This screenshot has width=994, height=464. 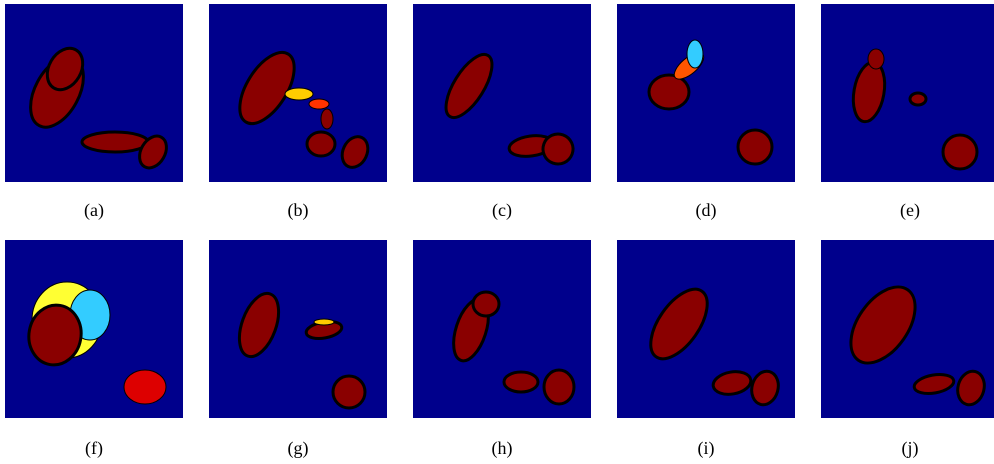 What do you see at coordinates (910, 448) in the screenshot?
I see `panel-label: (j)` at bounding box center [910, 448].